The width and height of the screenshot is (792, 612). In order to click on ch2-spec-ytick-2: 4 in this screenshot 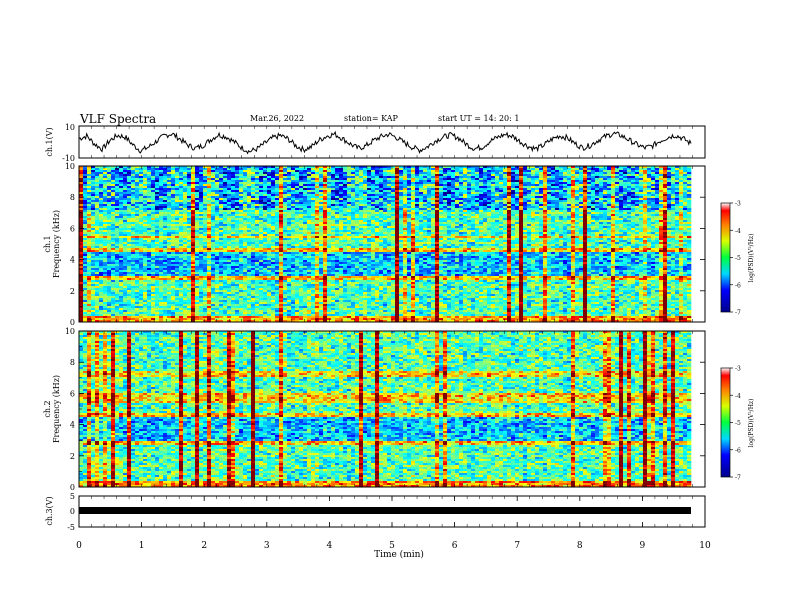, I will do `click(72, 425)`.